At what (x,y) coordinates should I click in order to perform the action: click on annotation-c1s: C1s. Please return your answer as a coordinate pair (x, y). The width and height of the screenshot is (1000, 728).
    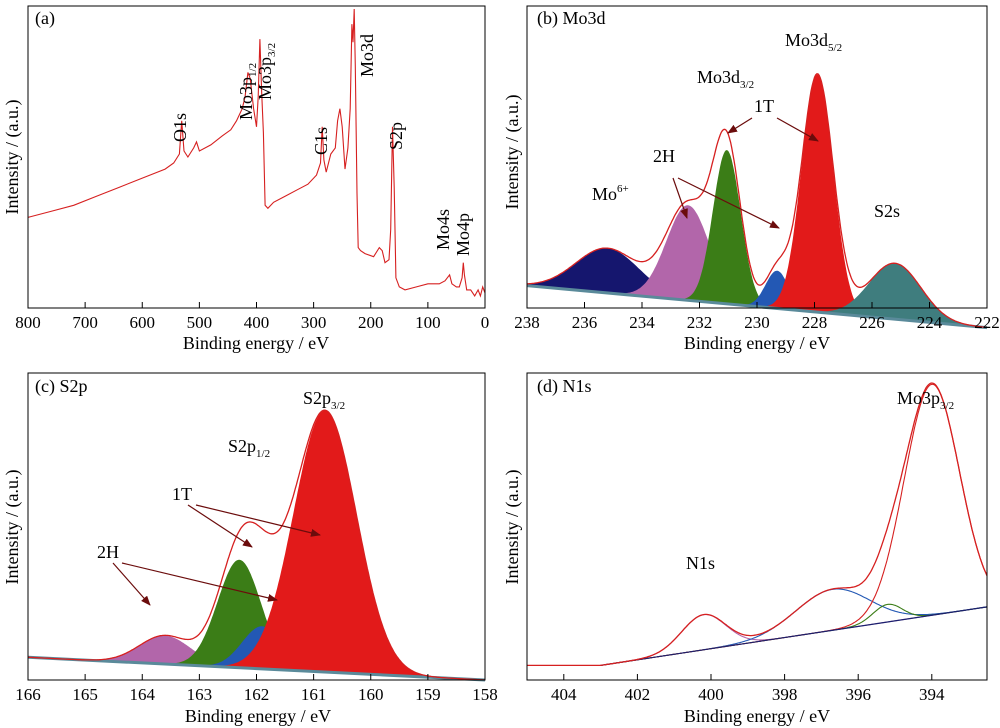
    Looking at the image, I should click on (321, 141).